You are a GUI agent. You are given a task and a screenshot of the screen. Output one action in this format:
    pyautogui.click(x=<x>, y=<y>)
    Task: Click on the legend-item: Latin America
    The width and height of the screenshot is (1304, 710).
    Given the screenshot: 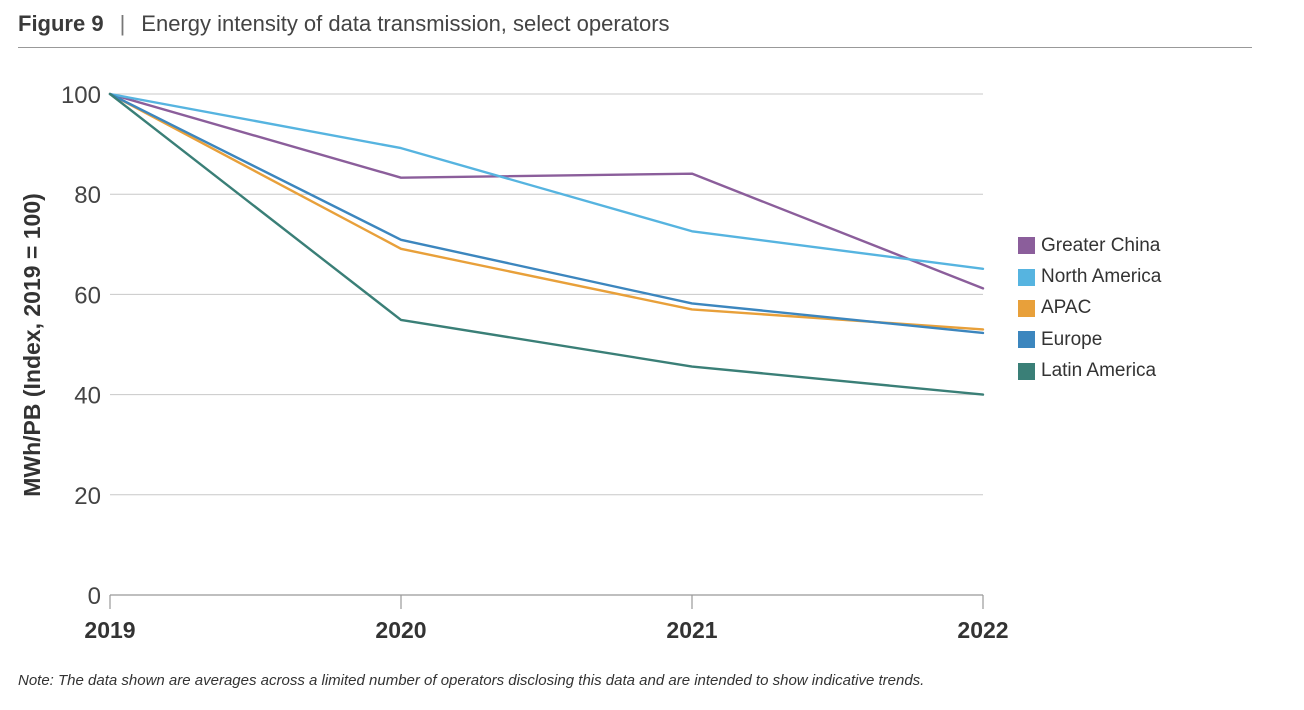 What is the action you would take?
    pyautogui.click(x=1089, y=371)
    